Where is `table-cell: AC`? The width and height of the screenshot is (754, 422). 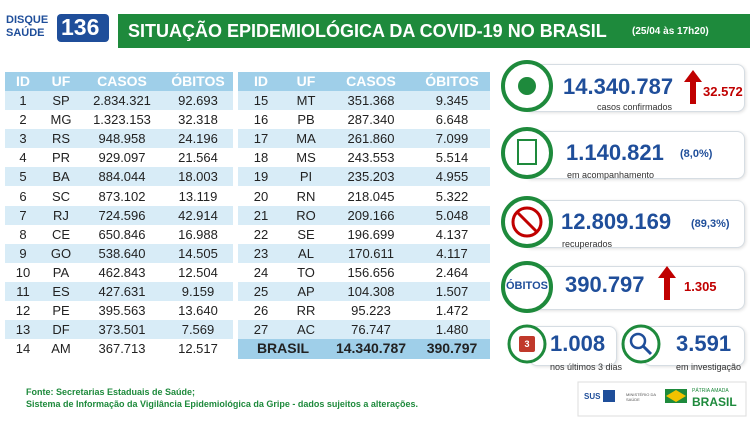
table-cell: AC is located at coordinates (306, 330).